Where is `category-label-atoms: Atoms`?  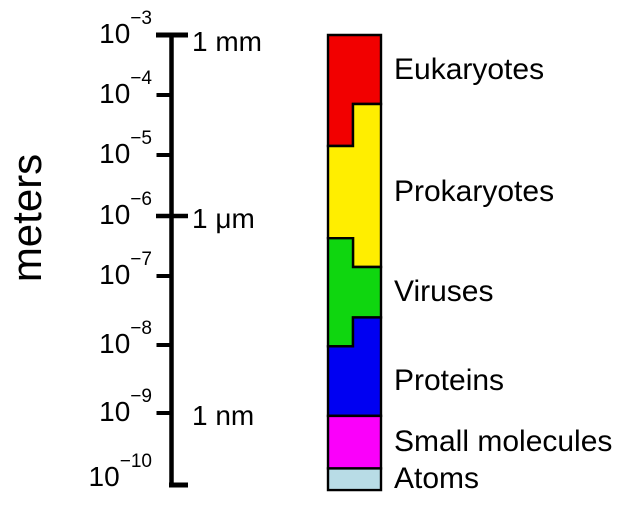
category-label-atoms: Atoms is located at coordinates (437, 479).